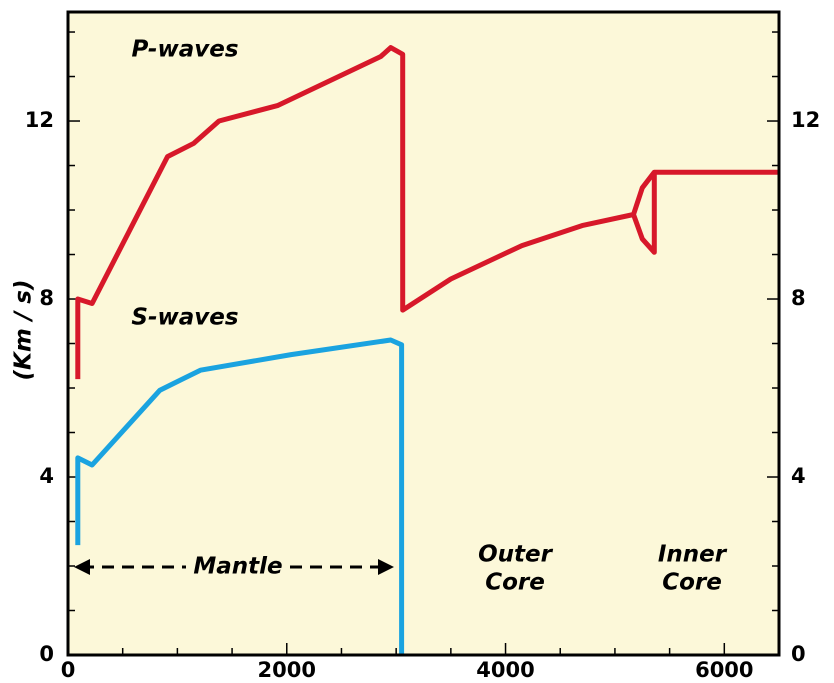 The image size is (834, 683). I want to click on series-label: S-waves, so click(184, 318).